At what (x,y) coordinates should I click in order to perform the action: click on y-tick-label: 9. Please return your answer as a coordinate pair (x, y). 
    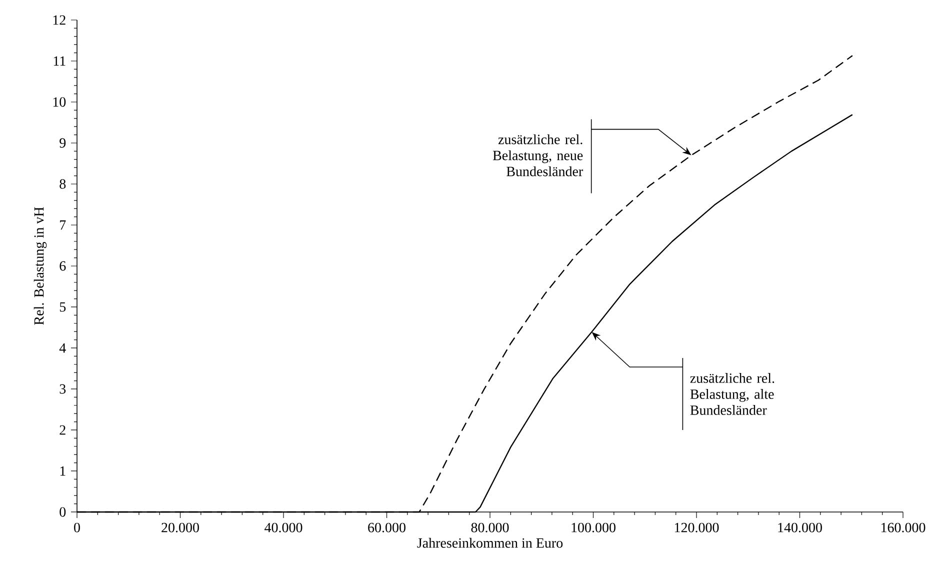
    Looking at the image, I should click on (63, 143).